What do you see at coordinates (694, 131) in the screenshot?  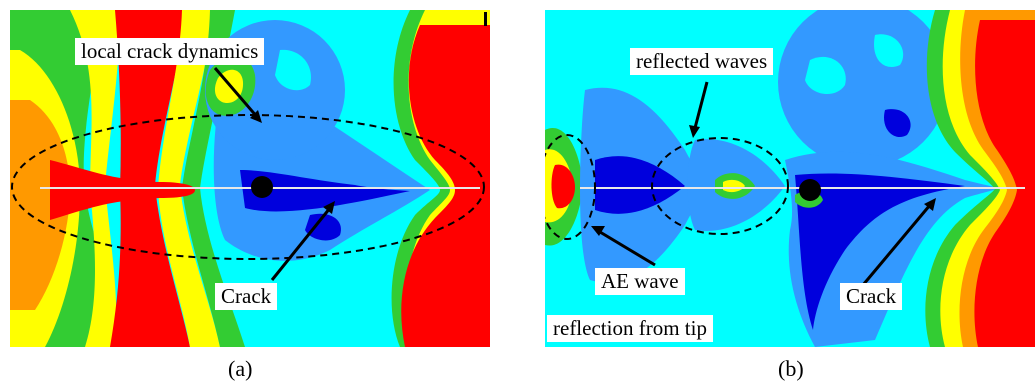 I see `arrow-to-reflected-waves-head` at bounding box center [694, 131].